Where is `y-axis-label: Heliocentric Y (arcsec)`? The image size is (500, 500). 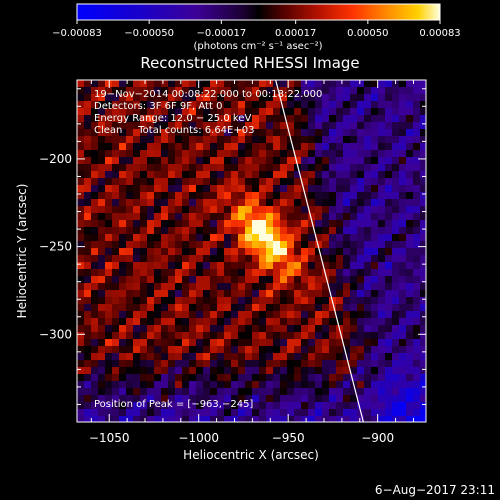 y-axis-label: Heliocentric Y (arcsec) is located at coordinates (22, 251).